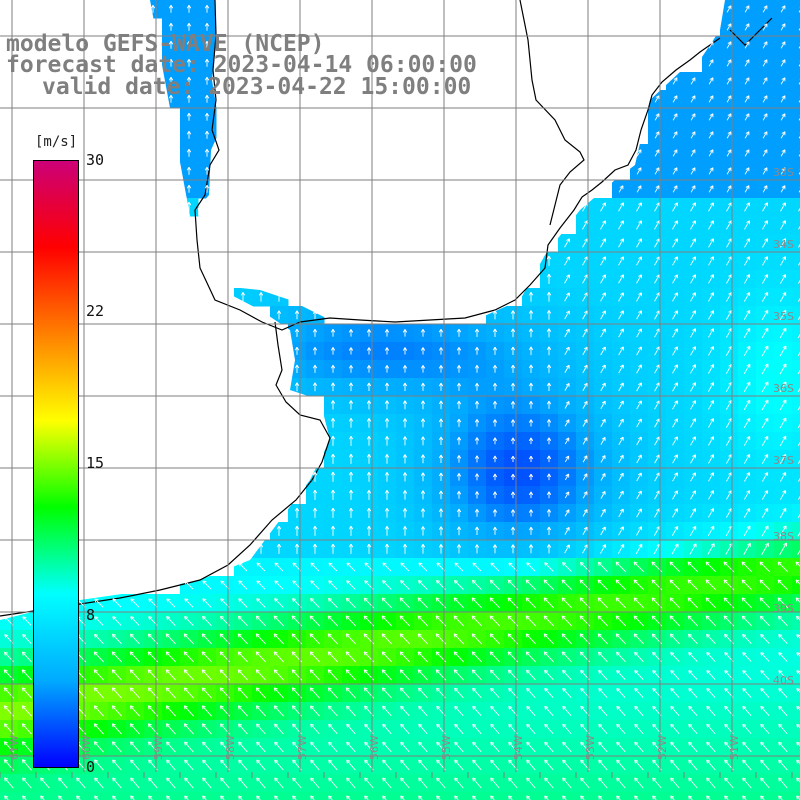 The width and height of the screenshot is (800, 800). What do you see at coordinates (56, 464) in the screenshot?
I see `colorbar` at bounding box center [56, 464].